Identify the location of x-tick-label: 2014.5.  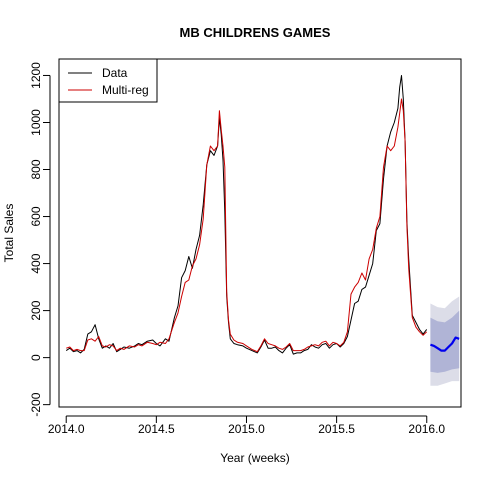
(156, 429).